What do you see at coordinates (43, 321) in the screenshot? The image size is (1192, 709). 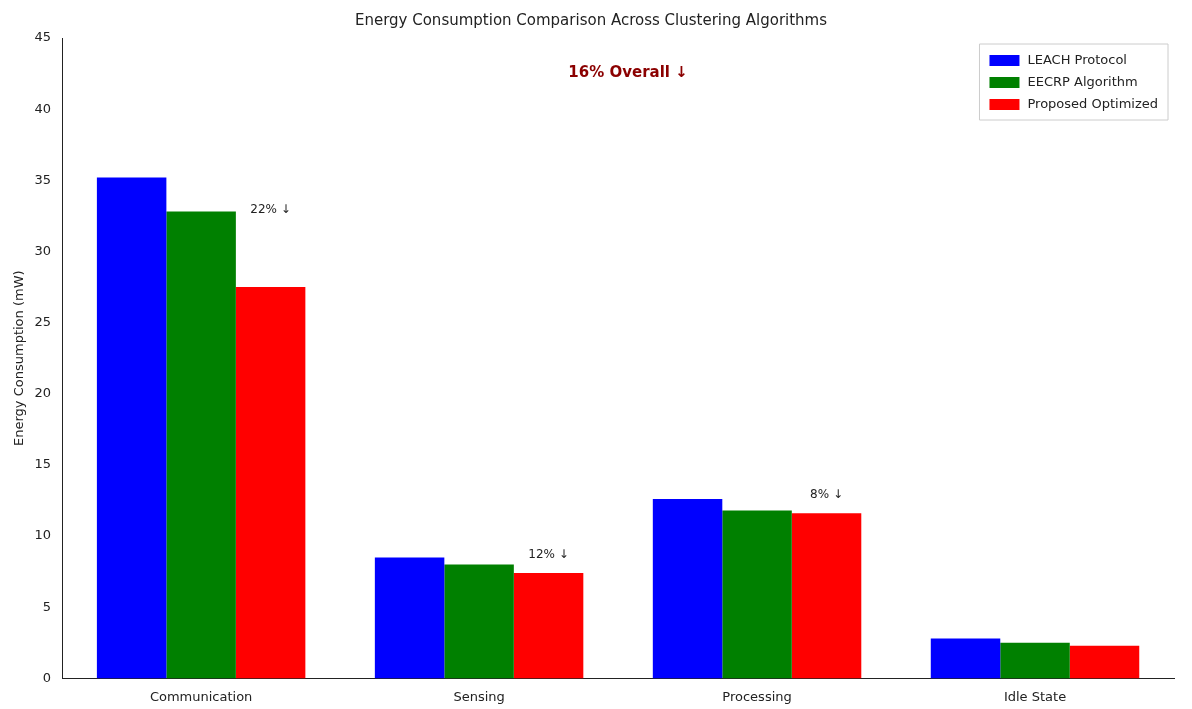 I see `y-tick-label: 25` at bounding box center [43, 321].